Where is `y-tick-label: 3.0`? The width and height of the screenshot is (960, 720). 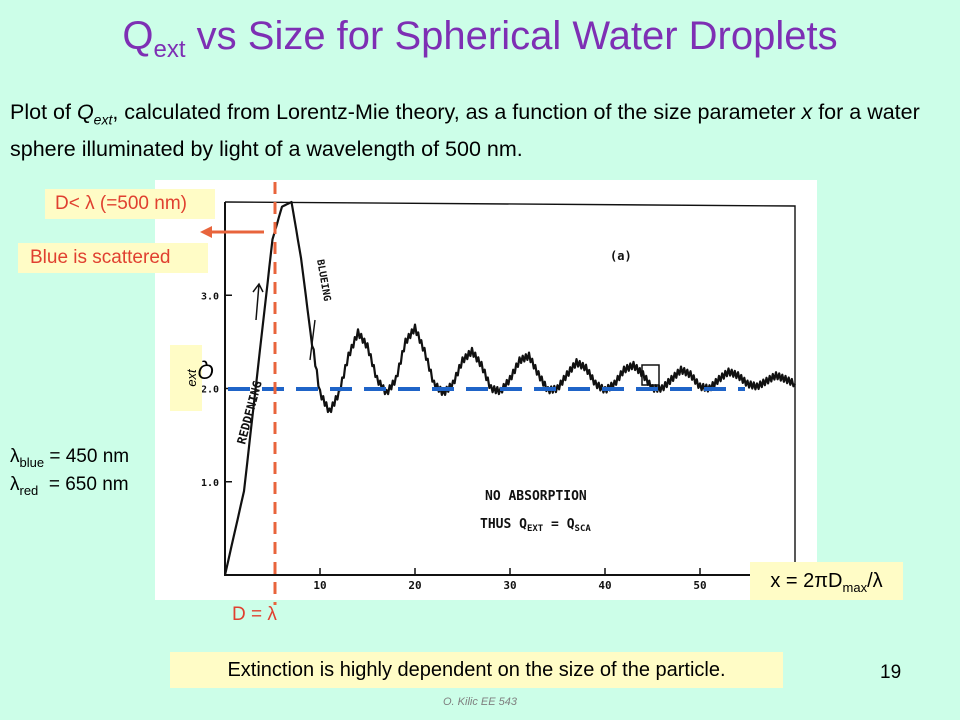
y-tick-label: 3.0 is located at coordinates (210, 296).